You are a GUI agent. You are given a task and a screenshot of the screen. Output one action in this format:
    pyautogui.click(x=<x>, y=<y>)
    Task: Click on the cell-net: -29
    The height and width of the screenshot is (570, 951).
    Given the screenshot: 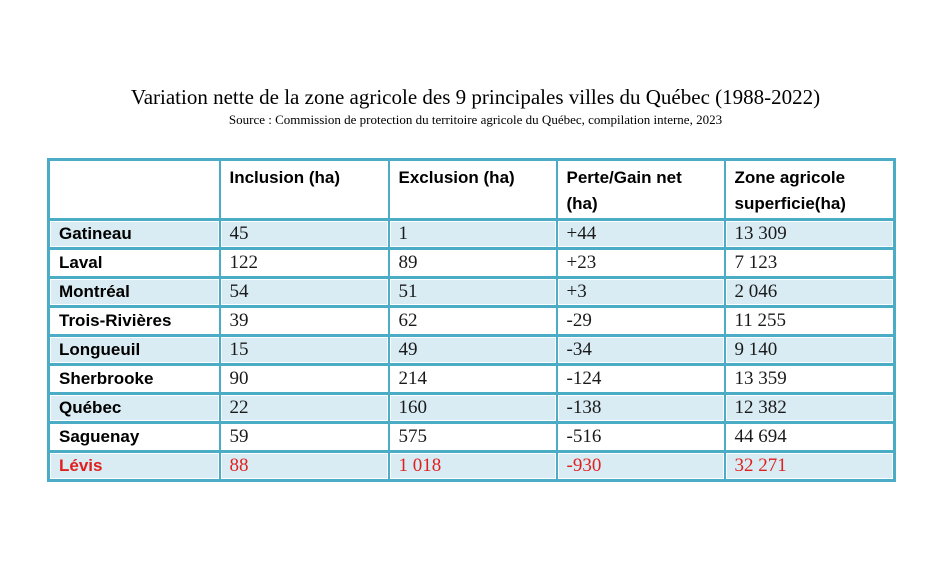 What is the action you would take?
    pyautogui.click(x=640, y=321)
    